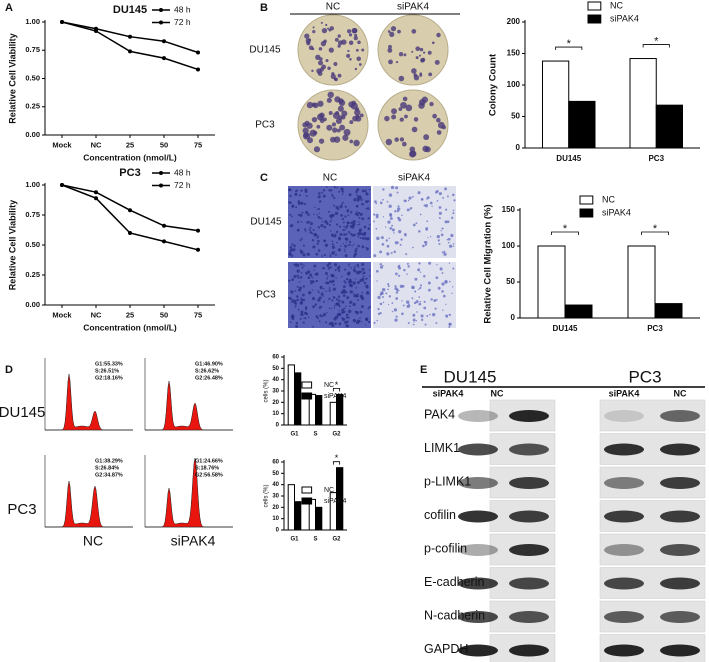 Image resolution: width=709 pixels, height=662 pixels. Describe the element at coordinates (265, 50) in the screenshot. I see `row-label: DU145` at that location.